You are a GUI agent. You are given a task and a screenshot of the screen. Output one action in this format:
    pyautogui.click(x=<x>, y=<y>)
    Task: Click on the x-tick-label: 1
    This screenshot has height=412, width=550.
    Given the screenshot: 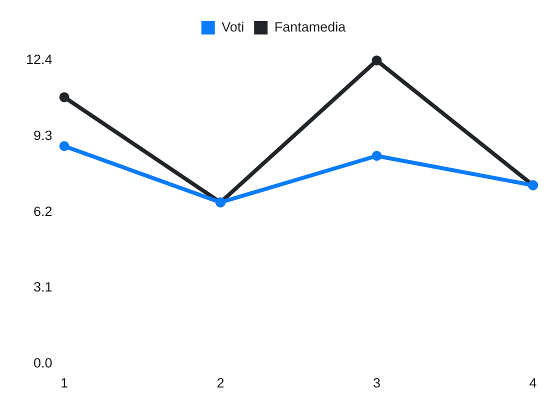 What is the action you would take?
    pyautogui.click(x=64, y=383)
    